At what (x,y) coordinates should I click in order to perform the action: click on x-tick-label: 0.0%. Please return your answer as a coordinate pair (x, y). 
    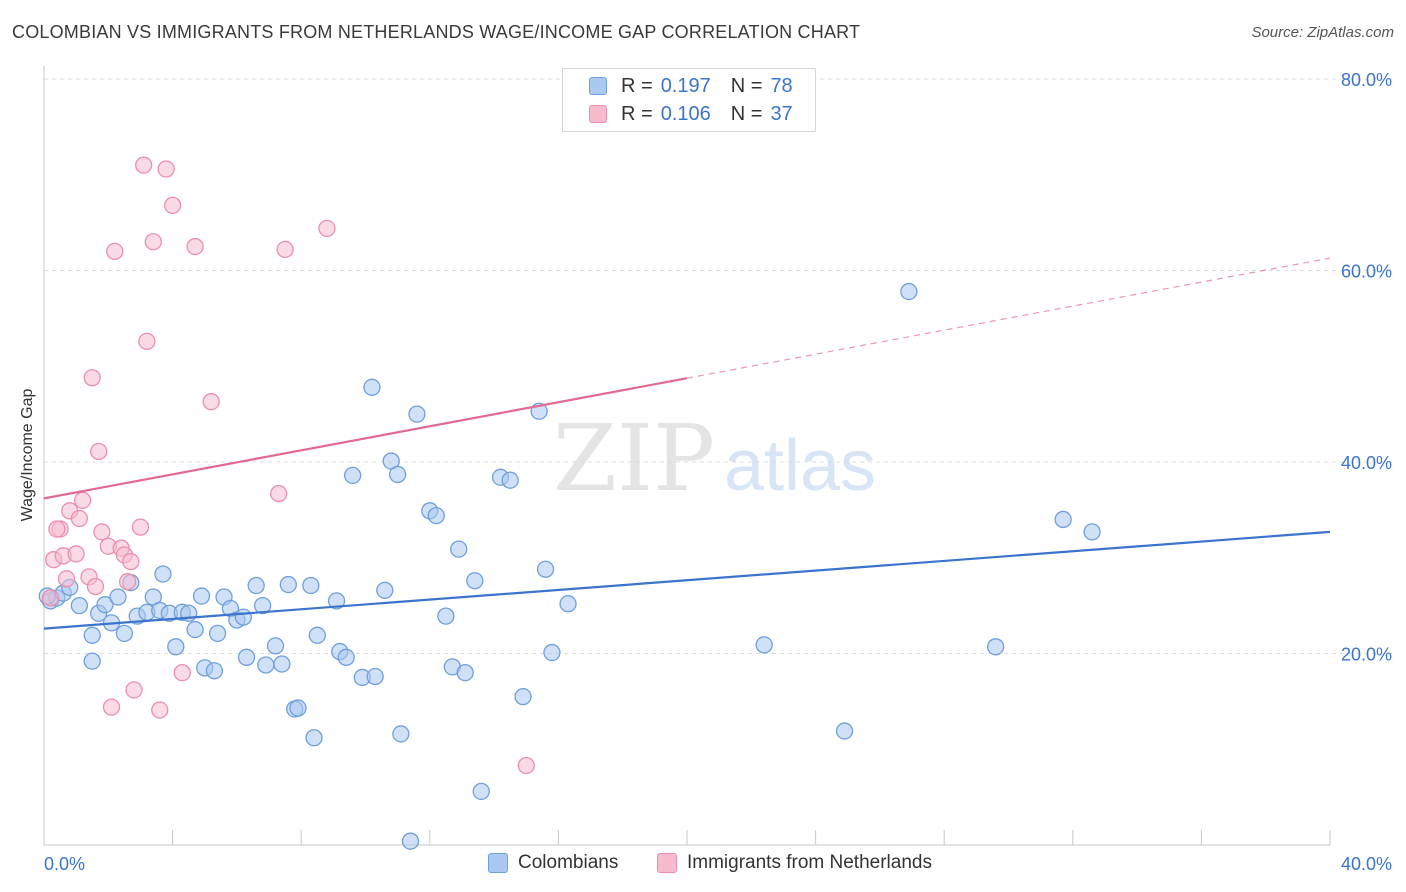
    Looking at the image, I should click on (64, 864).